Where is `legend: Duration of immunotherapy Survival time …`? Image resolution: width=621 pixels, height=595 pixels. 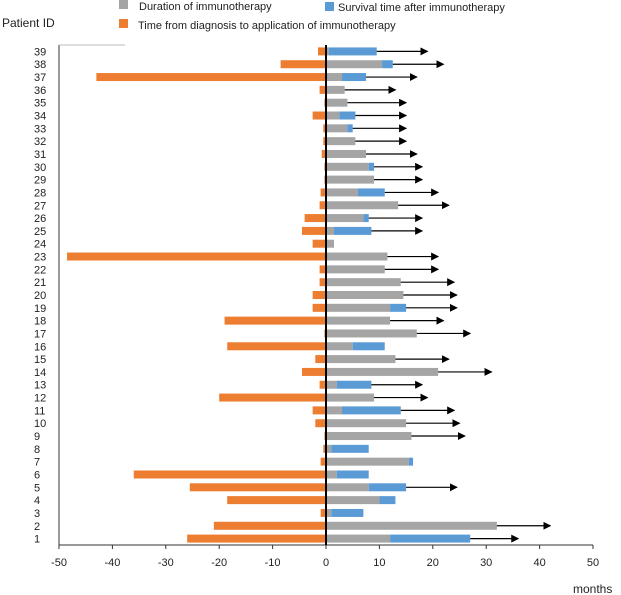 legend: Duration of immunotherapy Survival time … is located at coordinates (312, 16).